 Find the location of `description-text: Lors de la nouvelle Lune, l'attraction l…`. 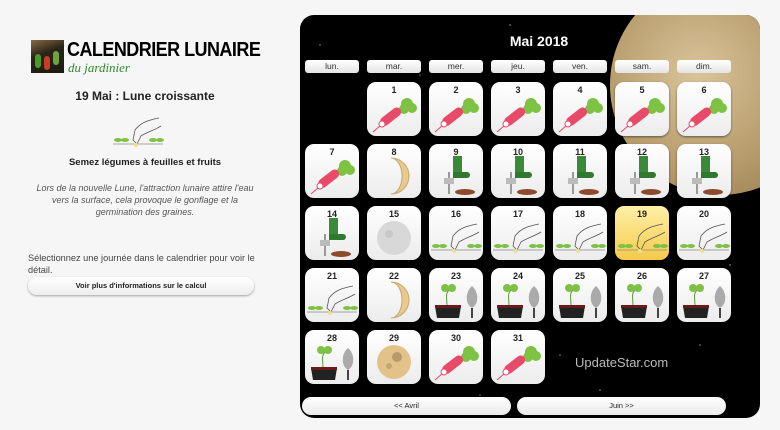

description-text: Lors de la nouvelle Lune, l'attraction l… is located at coordinates (145, 200).